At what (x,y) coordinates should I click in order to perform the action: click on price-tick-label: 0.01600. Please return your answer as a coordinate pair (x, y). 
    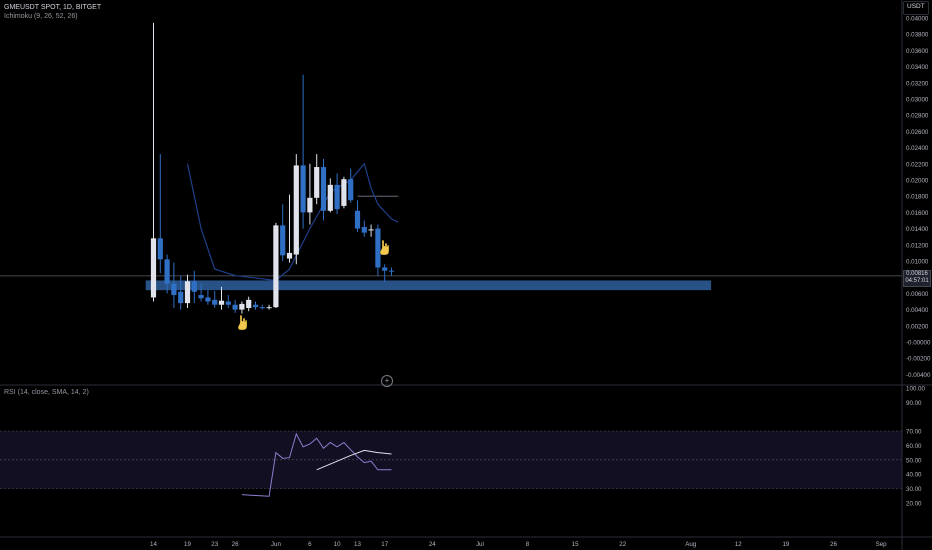
    Looking at the image, I should click on (917, 213).